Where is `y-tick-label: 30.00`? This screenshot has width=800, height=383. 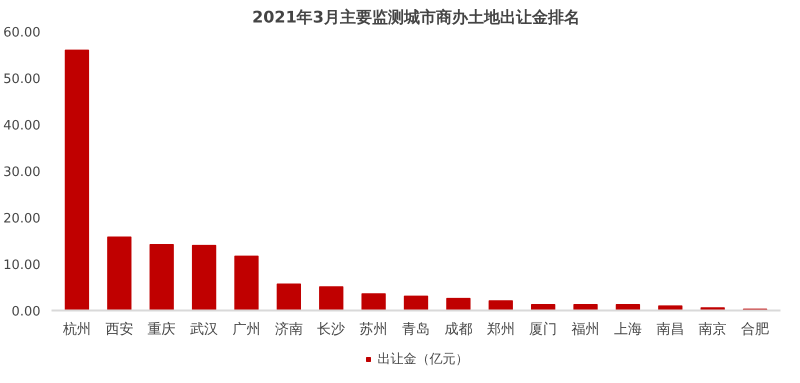 y-tick-label: 30.00 is located at coordinates (21, 172).